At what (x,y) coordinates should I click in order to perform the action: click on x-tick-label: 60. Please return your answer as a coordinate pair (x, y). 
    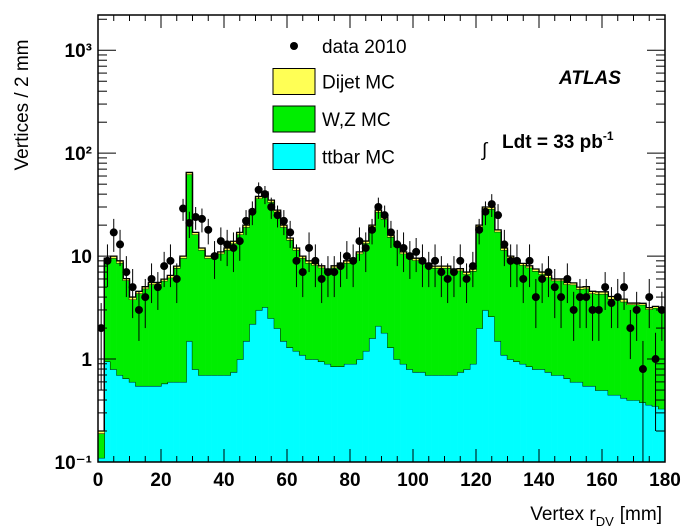
    Looking at the image, I should click on (286, 480).